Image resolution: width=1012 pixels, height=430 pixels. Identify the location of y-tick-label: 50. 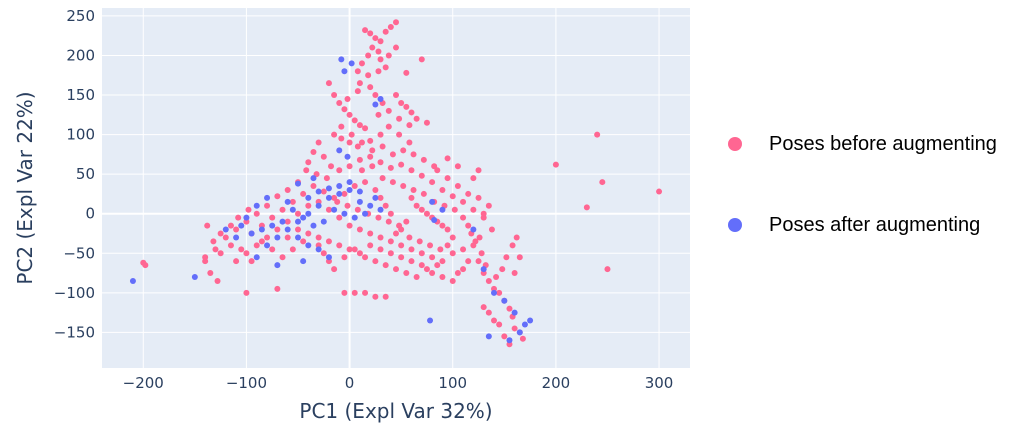
(85, 174).